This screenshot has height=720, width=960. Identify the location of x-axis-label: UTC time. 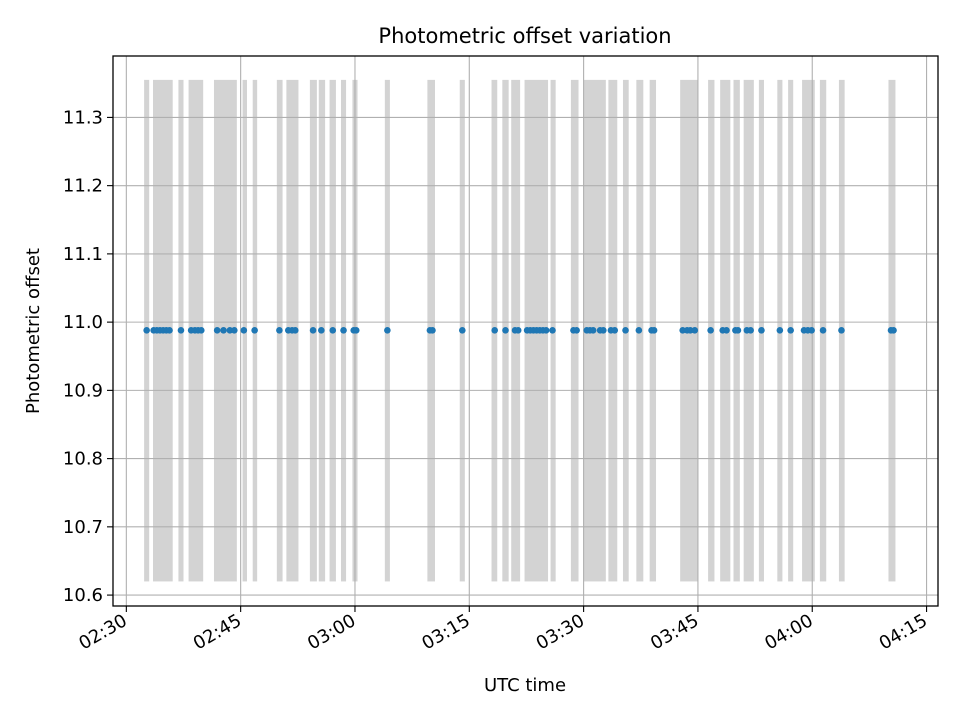
(525, 685).